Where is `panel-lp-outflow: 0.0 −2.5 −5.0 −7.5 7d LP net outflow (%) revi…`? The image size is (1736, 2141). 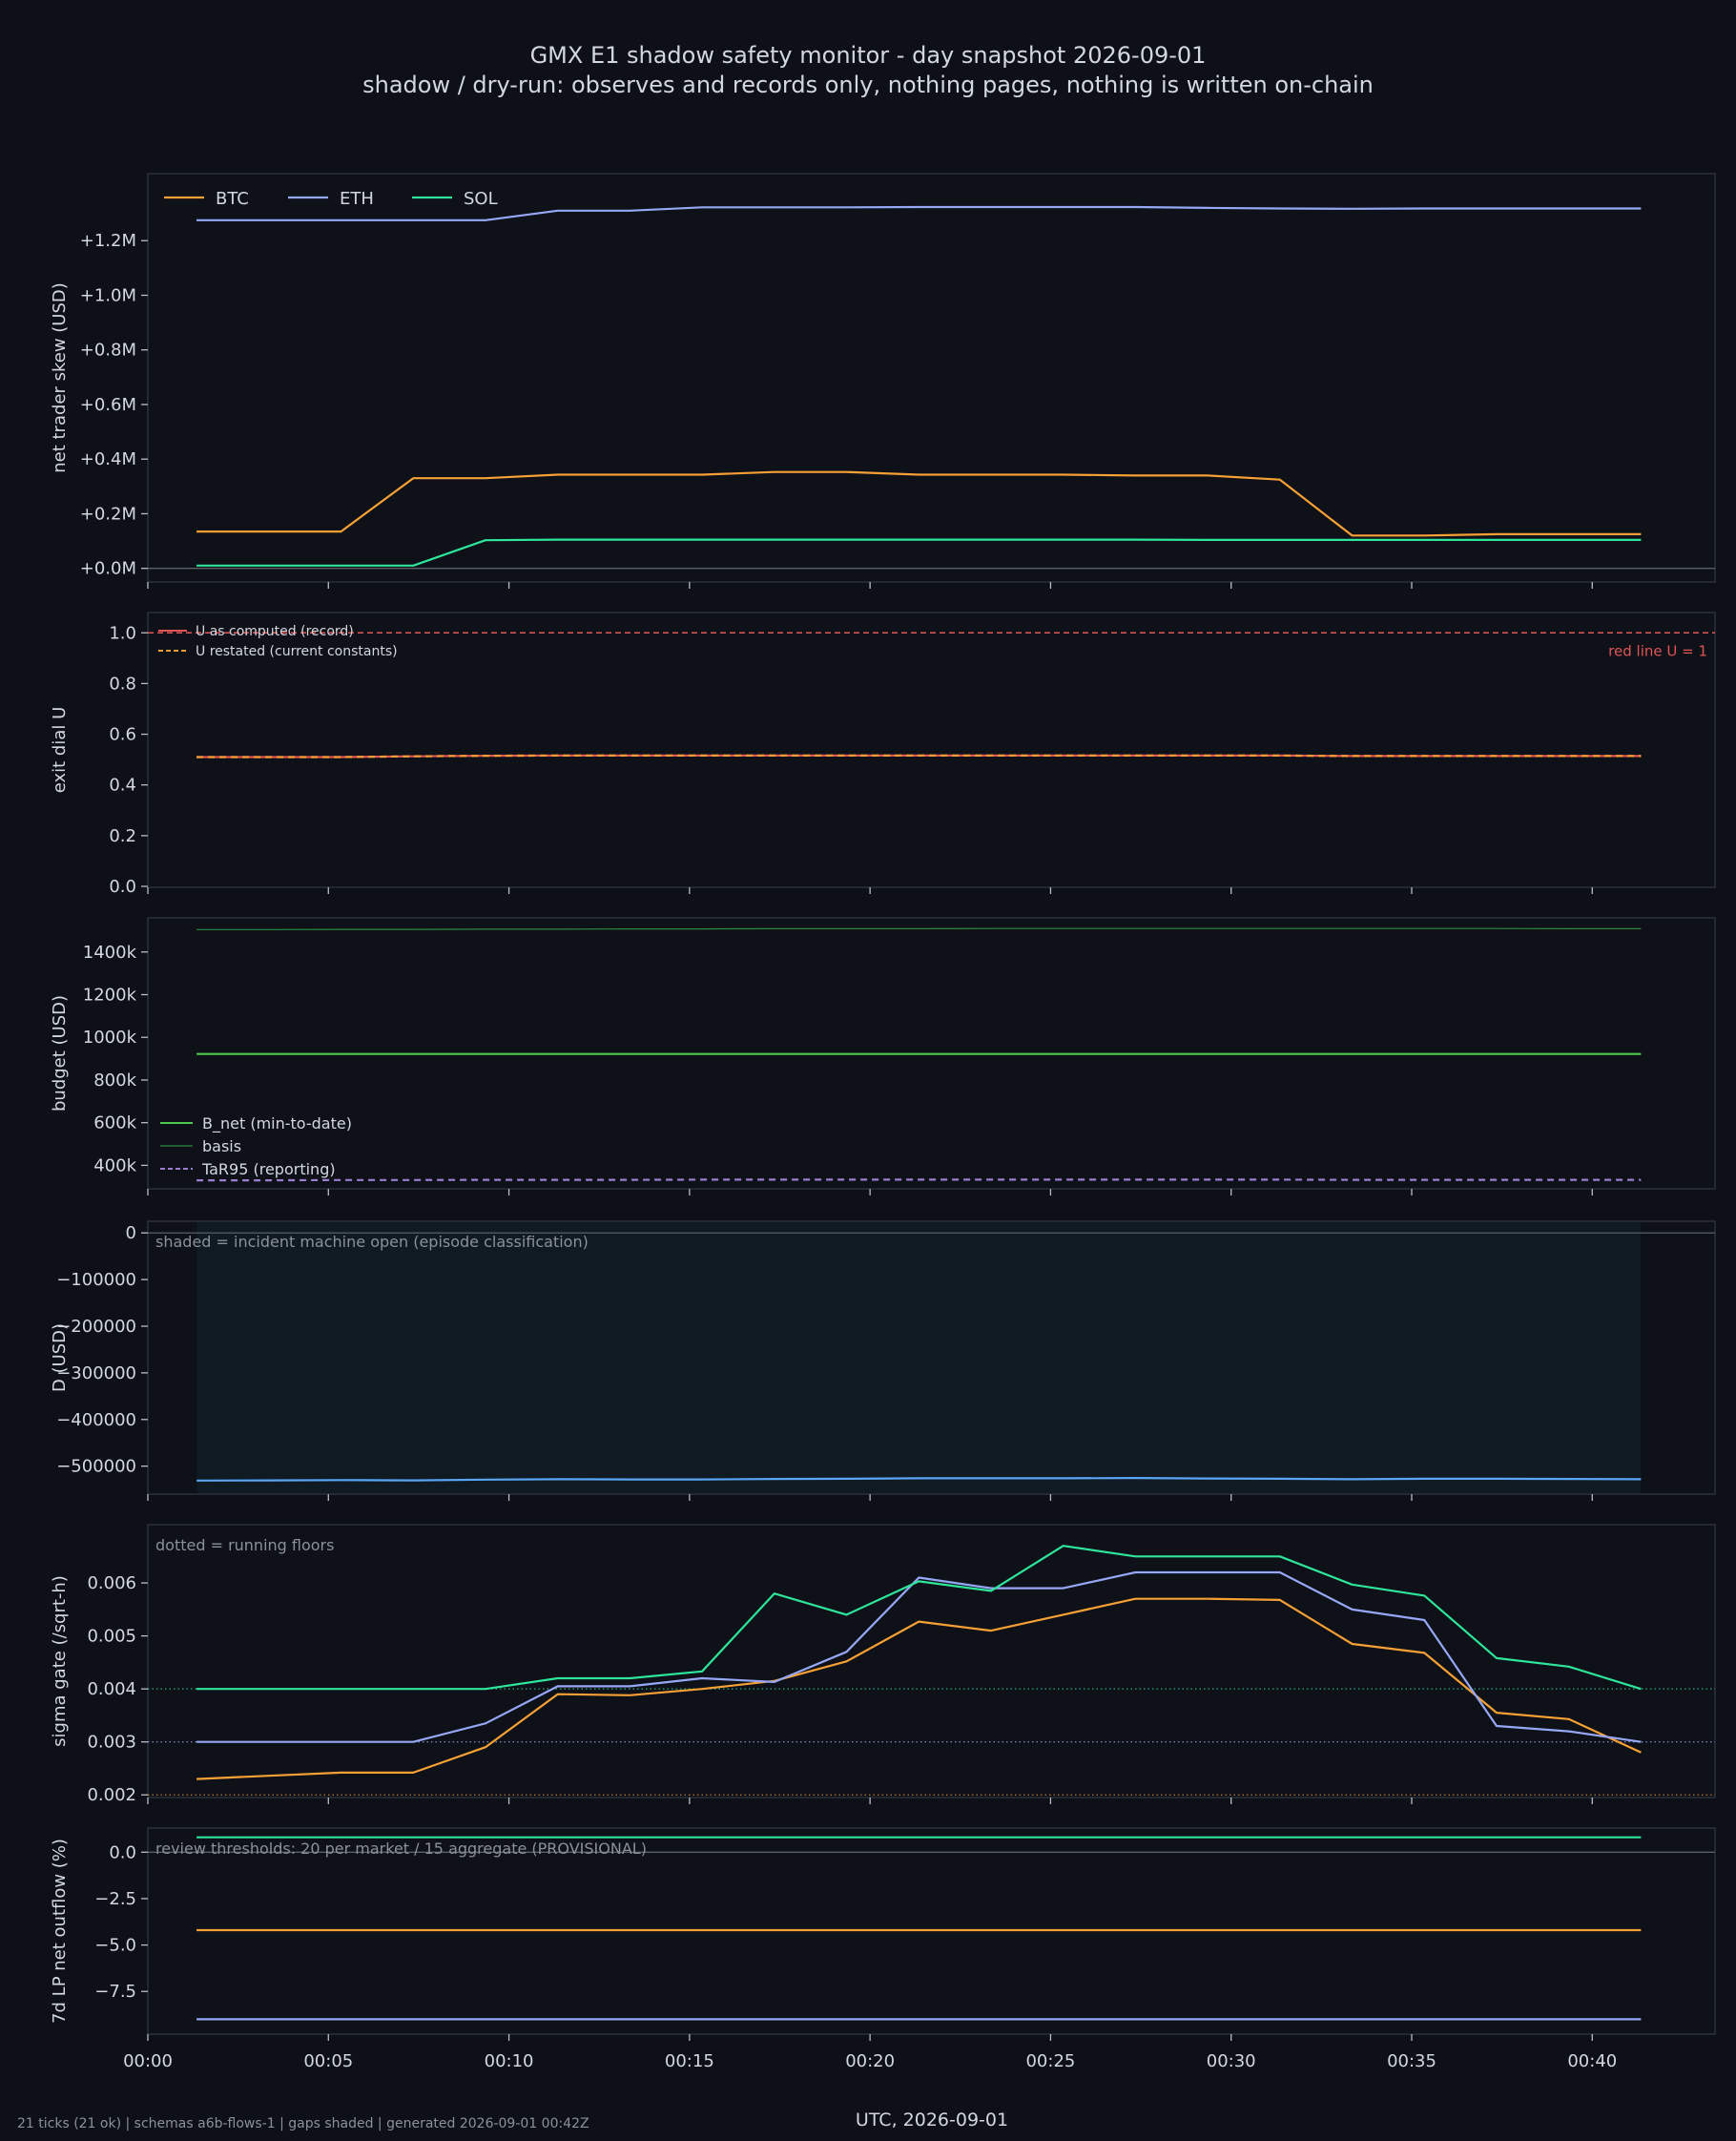 panel-lp-outflow: 0.0 −2.5 −5.0 −7.5 7d LP net outflow (%) revi… is located at coordinates (883, 1934).